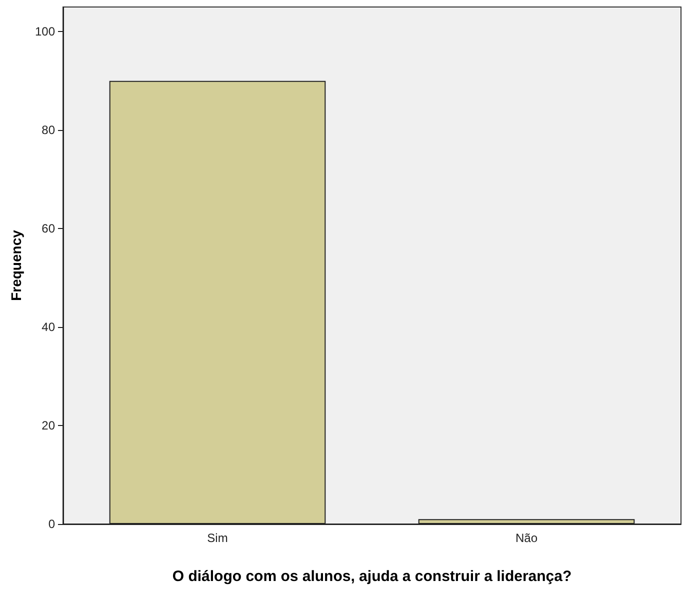 The width and height of the screenshot is (683, 594). Describe the element at coordinates (526, 538) in the screenshot. I see `x-tick-label: Não` at that location.